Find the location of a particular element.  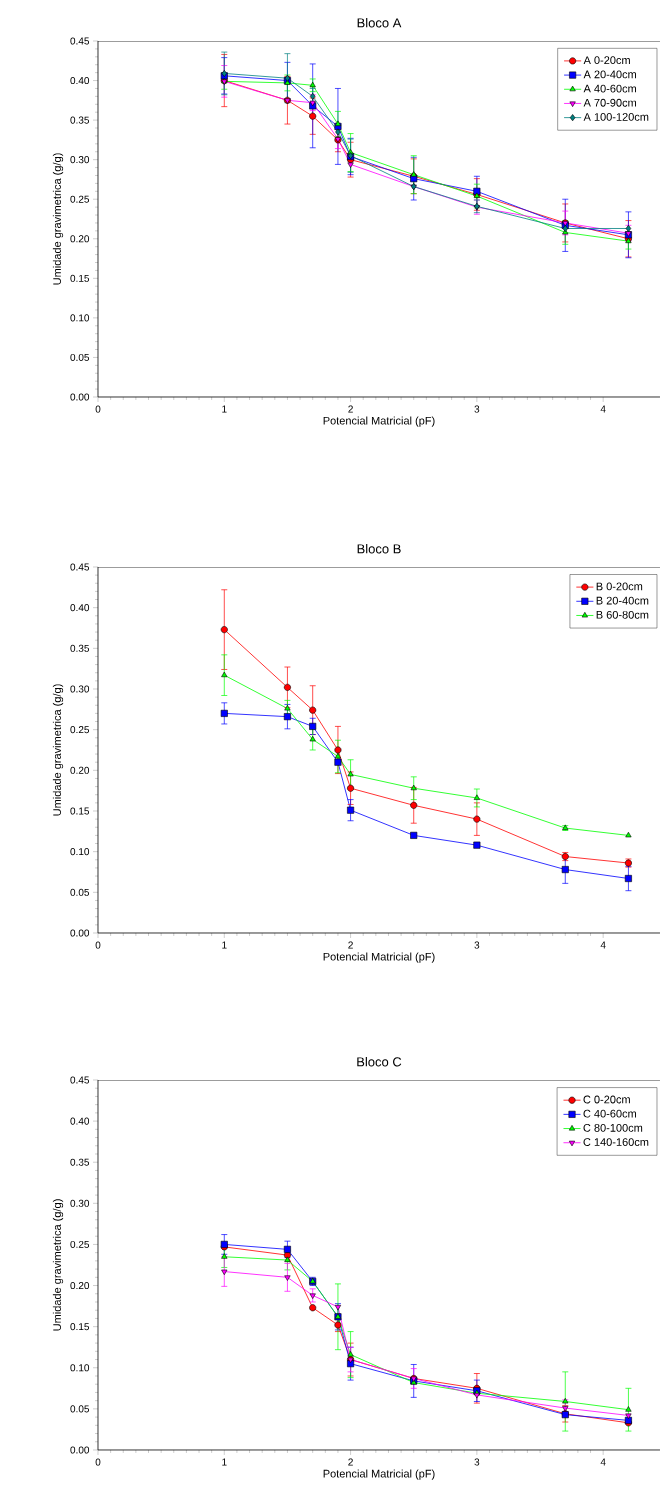

legend-label: A 100-120cm is located at coordinates (616, 117).